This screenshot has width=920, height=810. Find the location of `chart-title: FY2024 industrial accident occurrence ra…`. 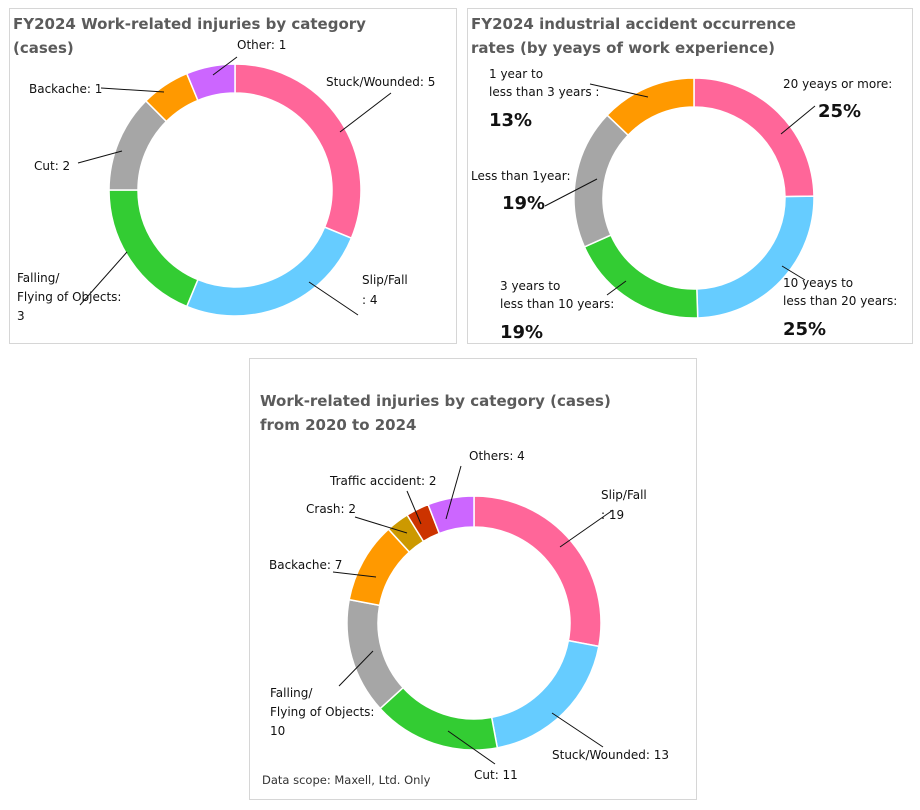

chart-title: FY2024 industrial accident occurrence ra… is located at coordinates (633, 36).